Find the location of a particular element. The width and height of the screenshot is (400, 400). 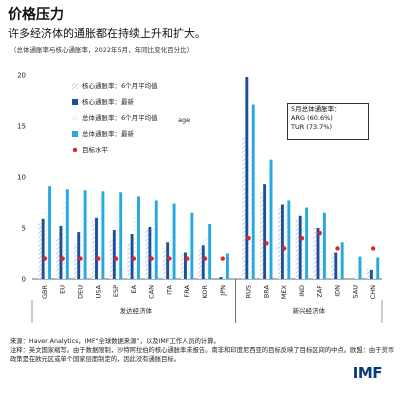

bar-headline_avg-sau is located at coordinates (357, 271).